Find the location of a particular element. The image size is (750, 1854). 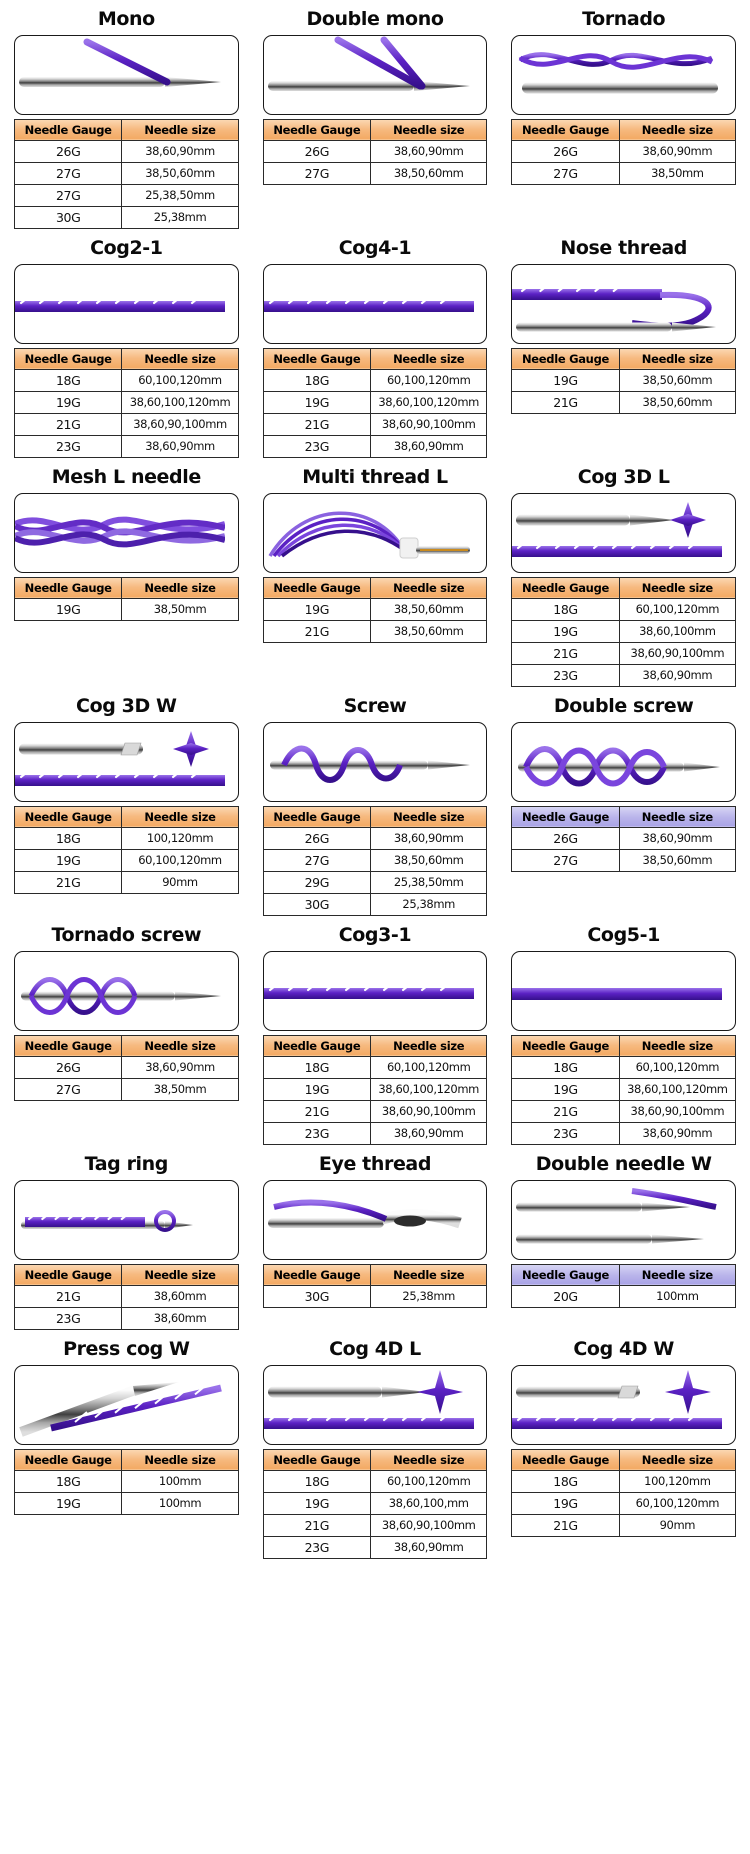

table-row: 19G 38,50,60mm is located at coordinates (624, 380).